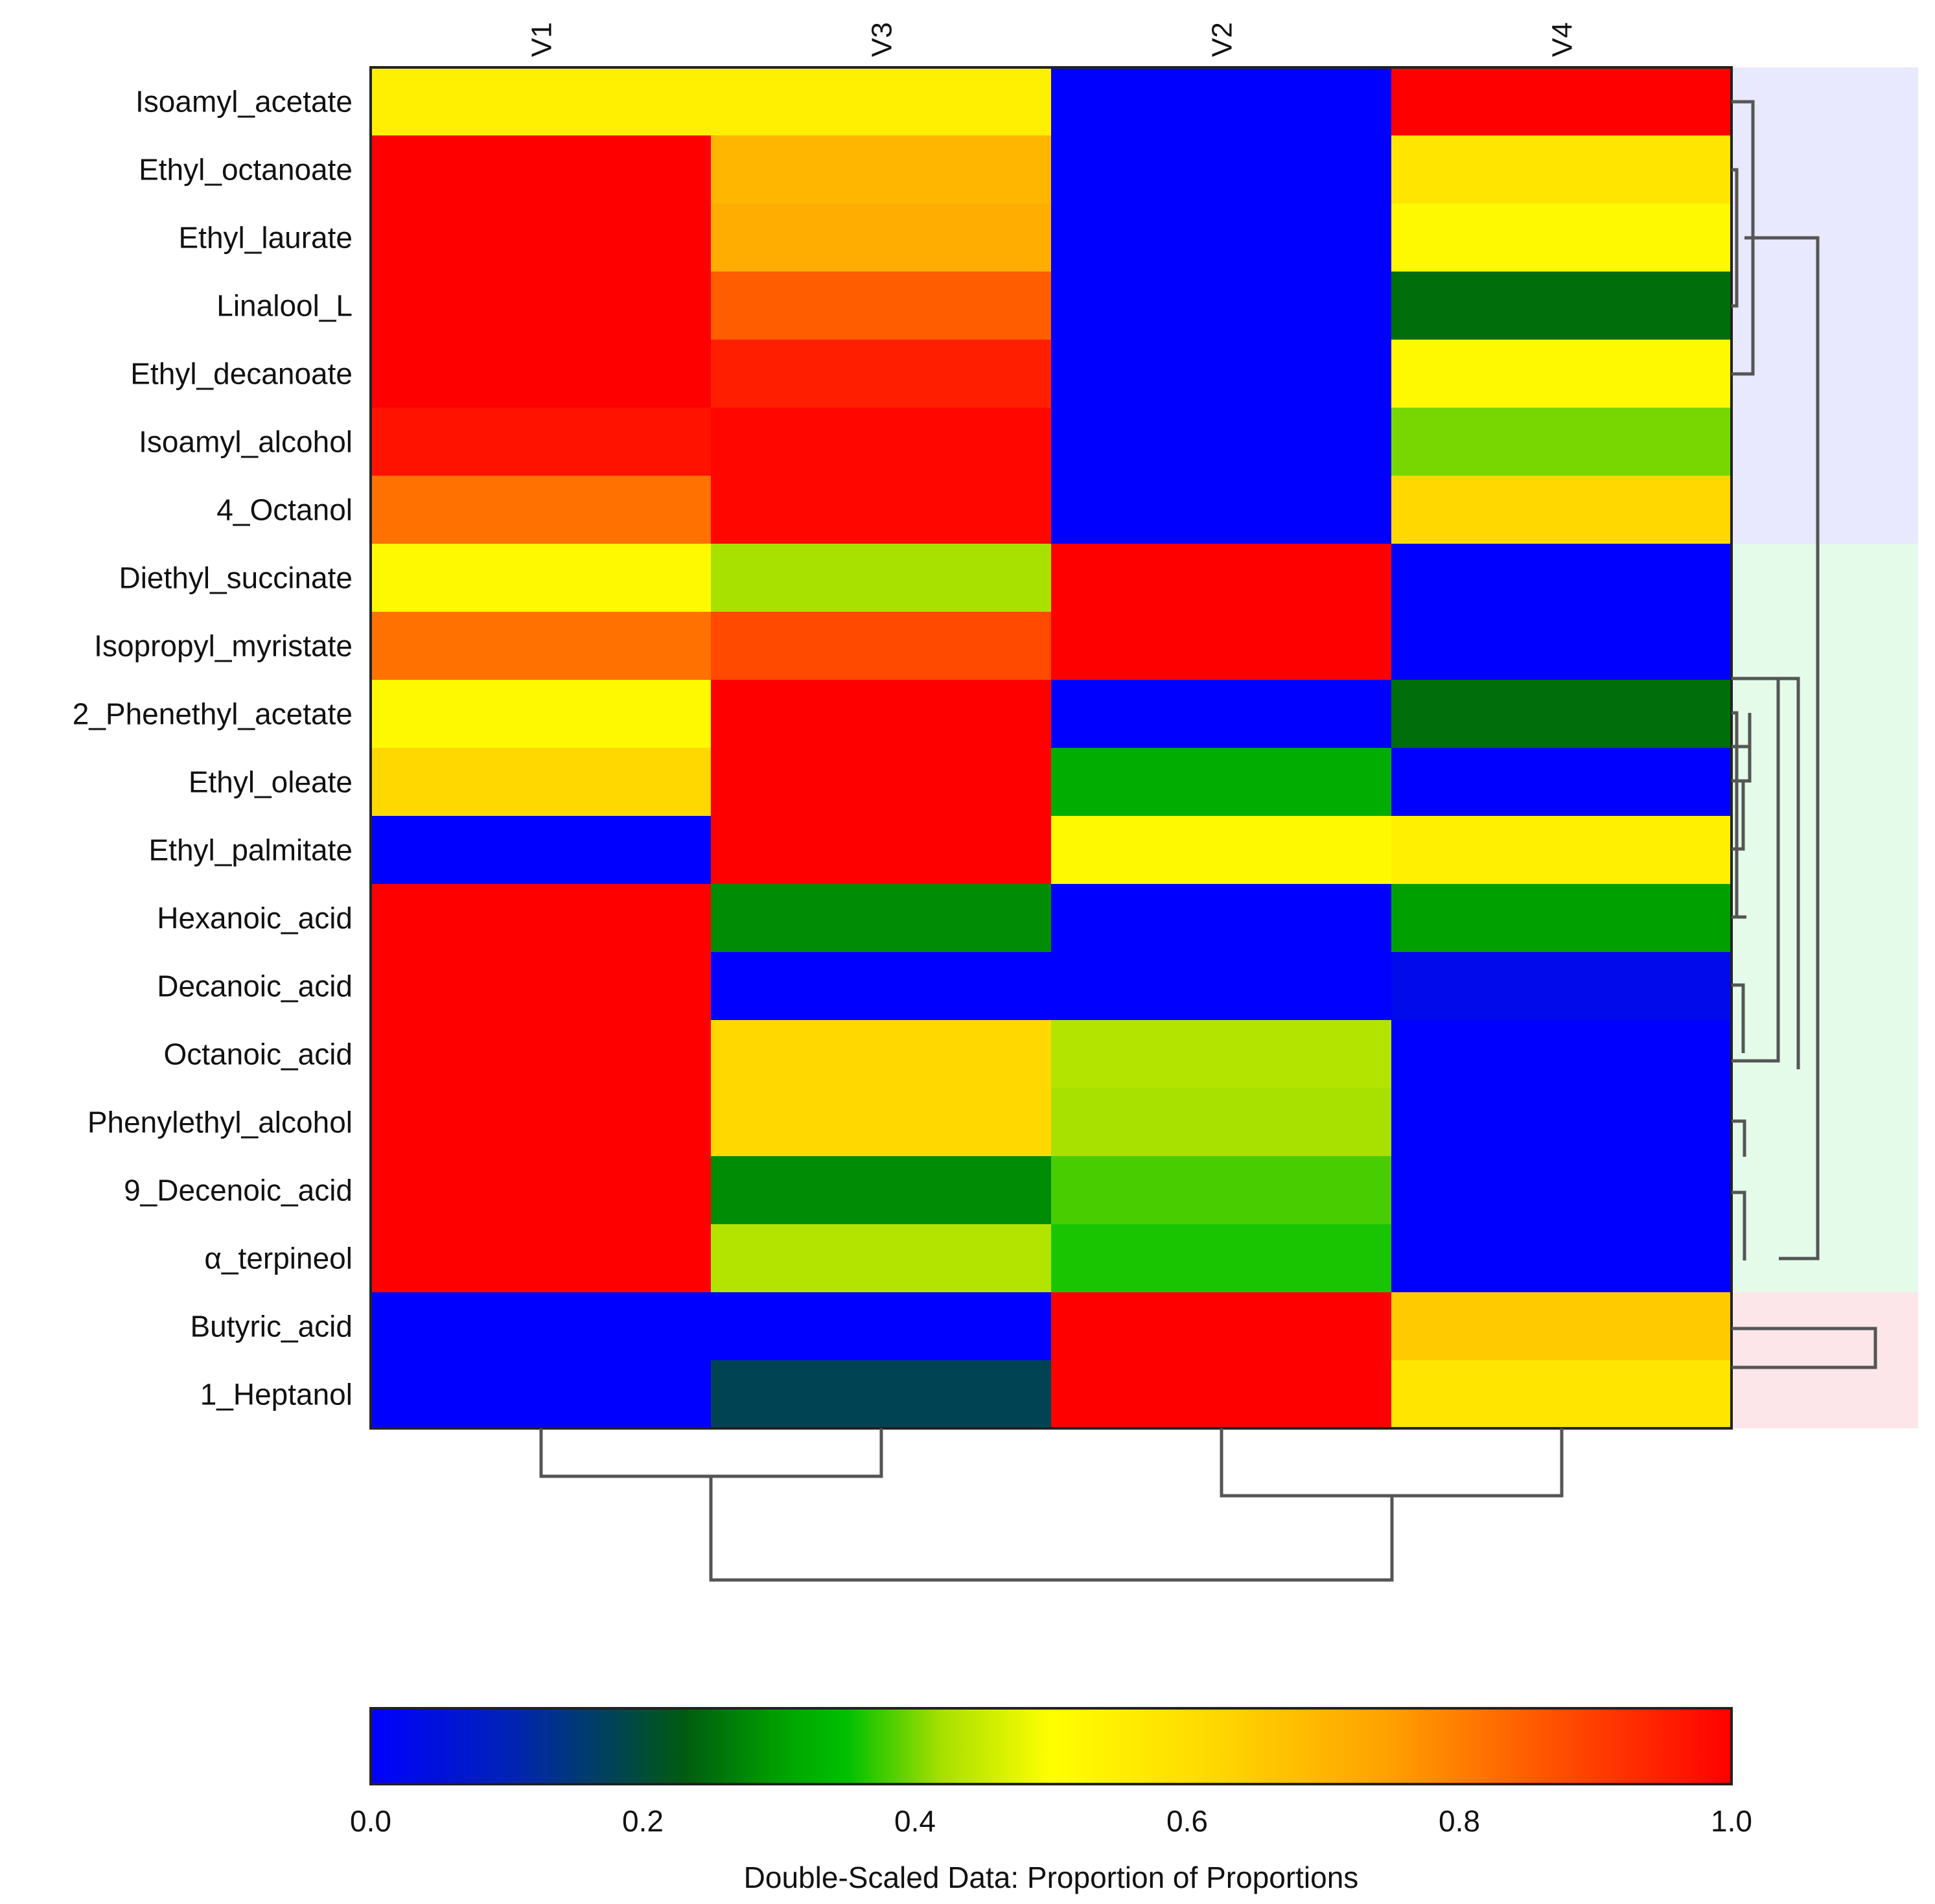 The height and width of the screenshot is (1904, 1935). Describe the element at coordinates (284, 306) in the screenshot. I see `row-label: Linalool_L` at that location.